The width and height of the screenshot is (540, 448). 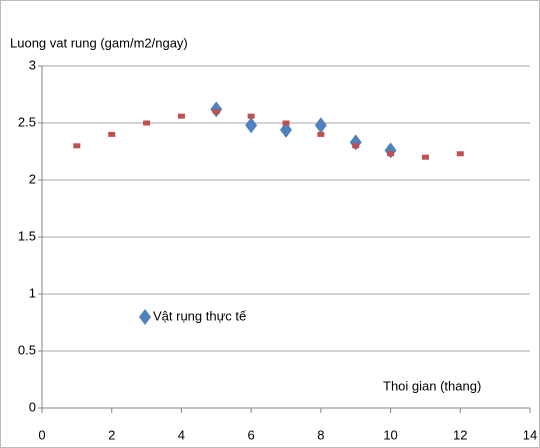 What do you see at coordinates (181, 434) in the screenshot?
I see `x-tick-label: 4` at bounding box center [181, 434].